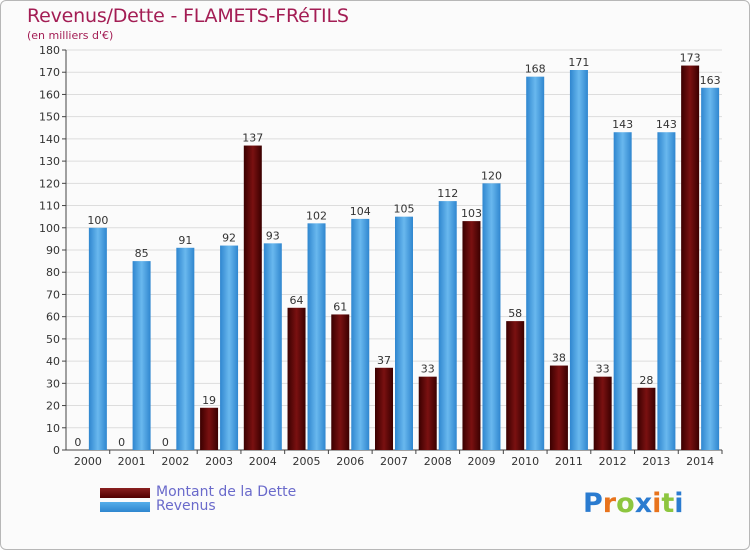  I want to click on y-tick-label: 120, so click(49, 183).